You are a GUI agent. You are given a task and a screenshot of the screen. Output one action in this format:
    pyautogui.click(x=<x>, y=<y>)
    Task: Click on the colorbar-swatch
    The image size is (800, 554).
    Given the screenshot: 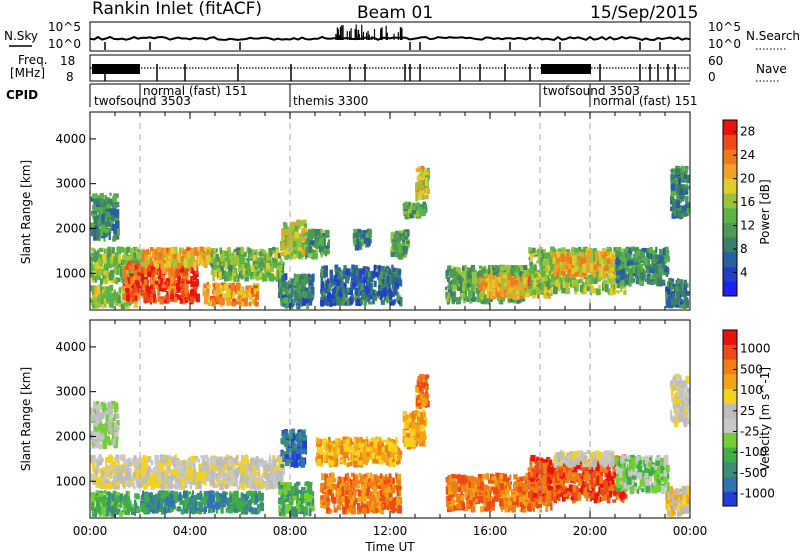 What is the action you would take?
    pyautogui.click(x=730, y=201)
    